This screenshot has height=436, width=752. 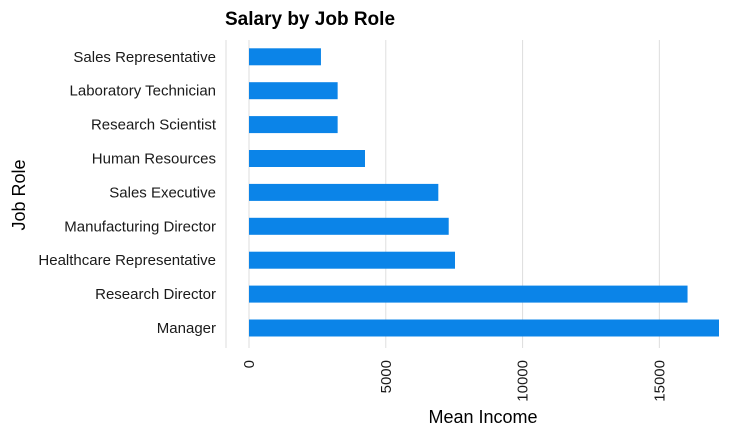 What do you see at coordinates (19, 194) in the screenshot?
I see `y-axis-title: Job Role` at bounding box center [19, 194].